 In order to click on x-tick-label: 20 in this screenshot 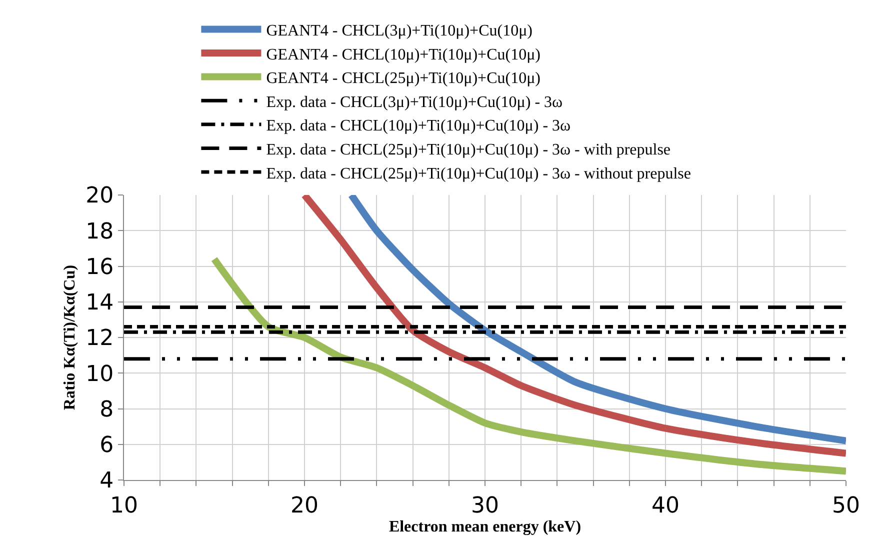, I will do `click(304, 505)`.